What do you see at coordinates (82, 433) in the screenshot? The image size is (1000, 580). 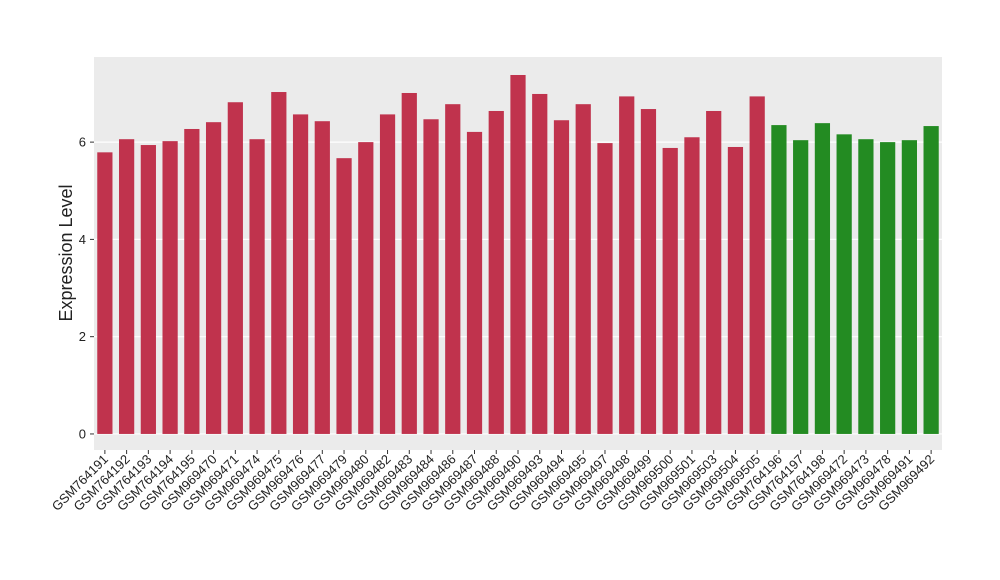 I see `y-tick-label: 0` at bounding box center [82, 433].